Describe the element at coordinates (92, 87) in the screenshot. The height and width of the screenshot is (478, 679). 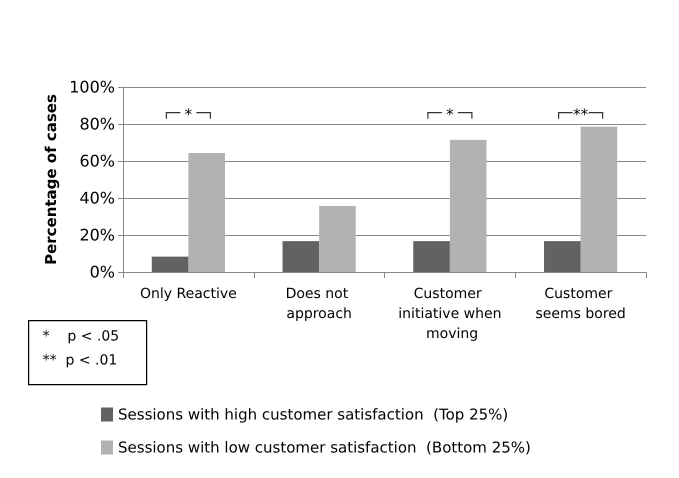
I see `y-tick-label: 100%` at that location.